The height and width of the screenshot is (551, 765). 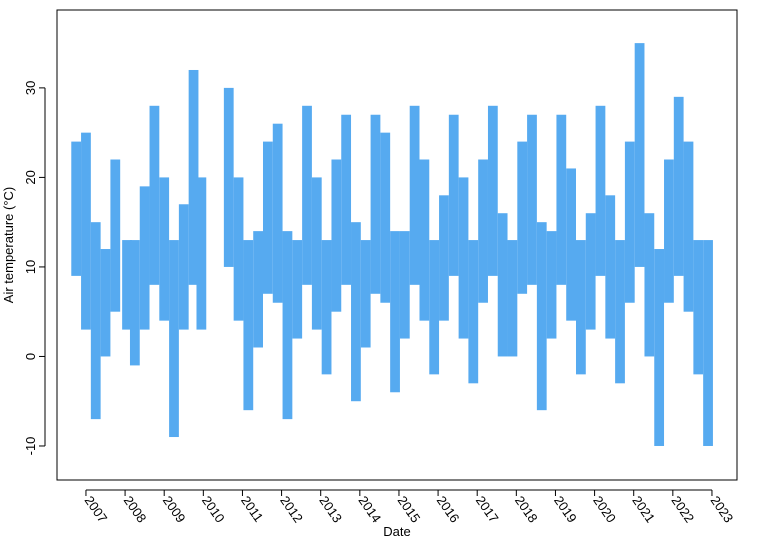 What do you see at coordinates (8, 245) in the screenshot?
I see `y-axis-label: Air temperature (°C)` at bounding box center [8, 245].